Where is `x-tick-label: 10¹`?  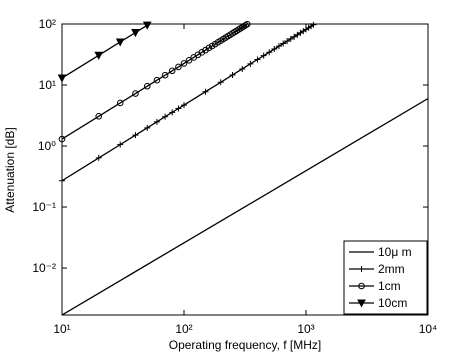
x-tick-label: 10¹ is located at coordinates (61, 329).